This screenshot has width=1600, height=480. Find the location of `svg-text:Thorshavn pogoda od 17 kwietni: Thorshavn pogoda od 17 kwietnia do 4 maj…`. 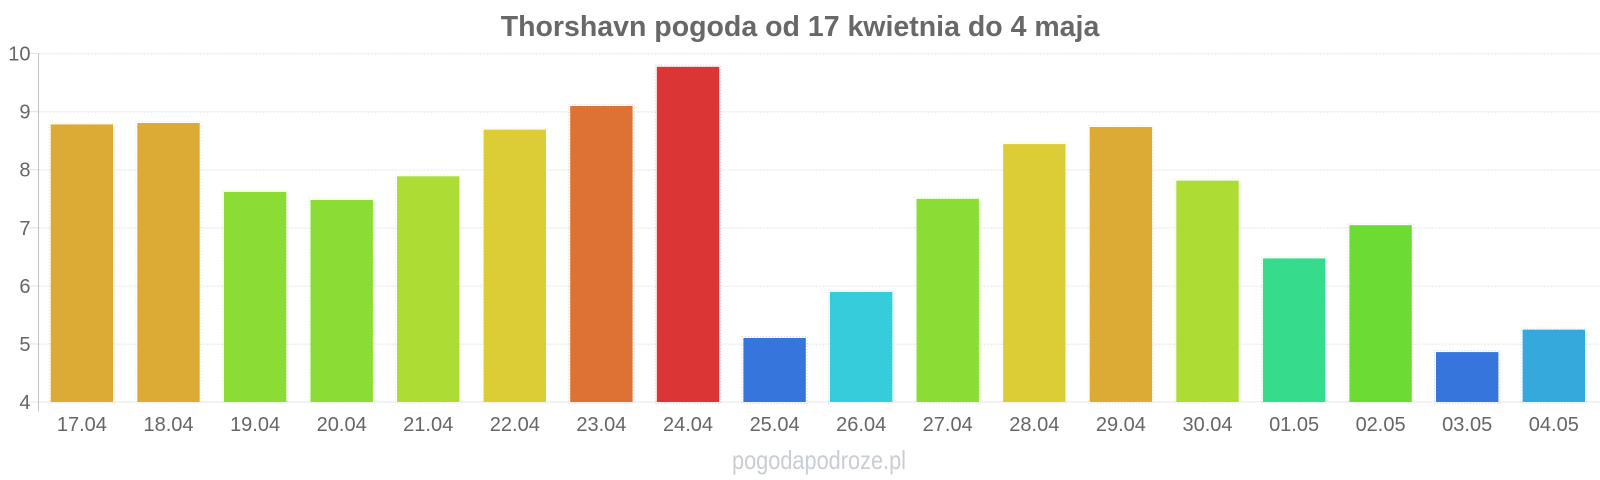

svg-text:Thorshavn pogoda od 17 kwietni: Thorshavn pogoda od 17 kwietnia do 4 maj… is located at coordinates (801, 27).